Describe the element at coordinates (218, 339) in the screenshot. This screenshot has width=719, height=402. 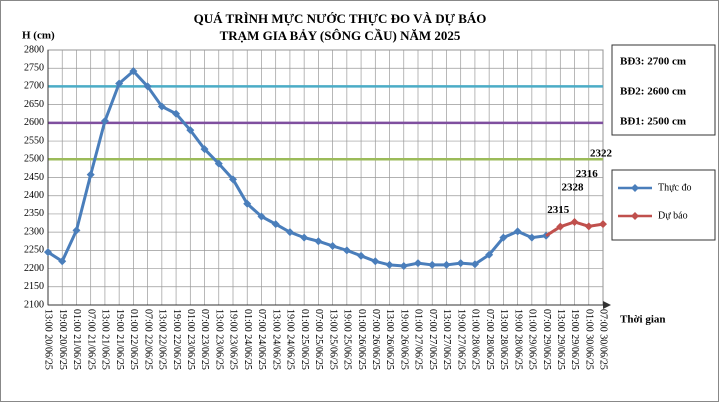
I see `x-tick-label: 13:00 23/06/25` at that location.